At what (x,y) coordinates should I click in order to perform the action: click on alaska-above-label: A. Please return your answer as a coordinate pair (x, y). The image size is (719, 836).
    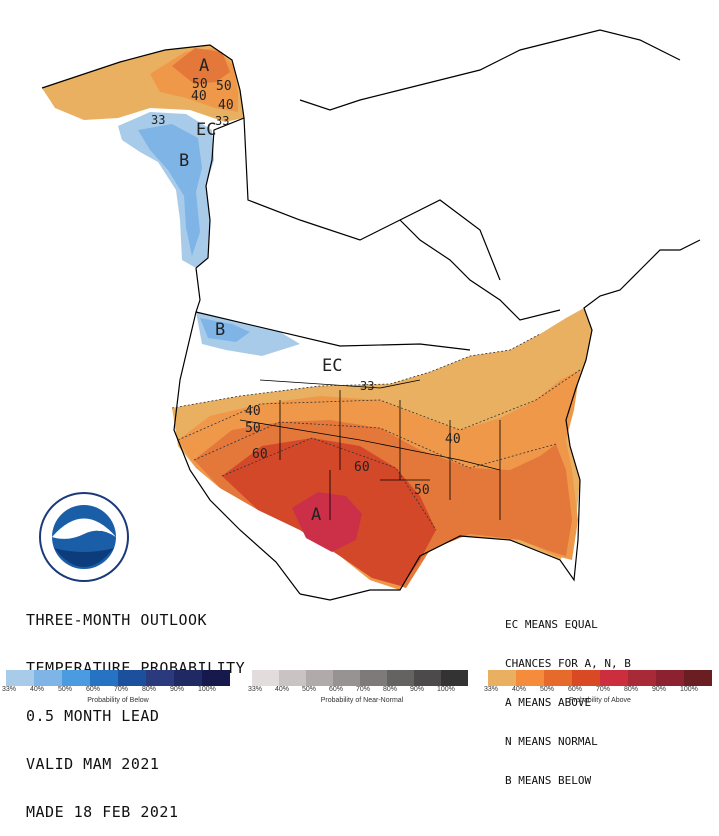
    Looking at the image, I should click on (204, 66).